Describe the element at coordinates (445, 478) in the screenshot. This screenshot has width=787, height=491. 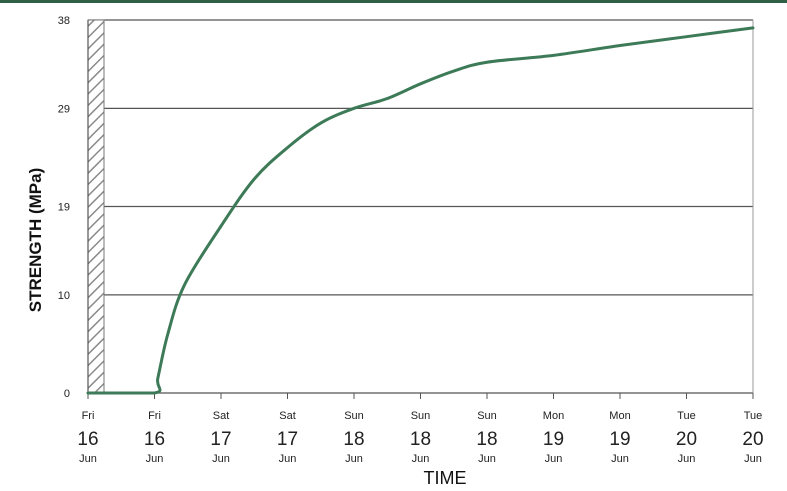
I see `x-axis-label: TIME` at that location.